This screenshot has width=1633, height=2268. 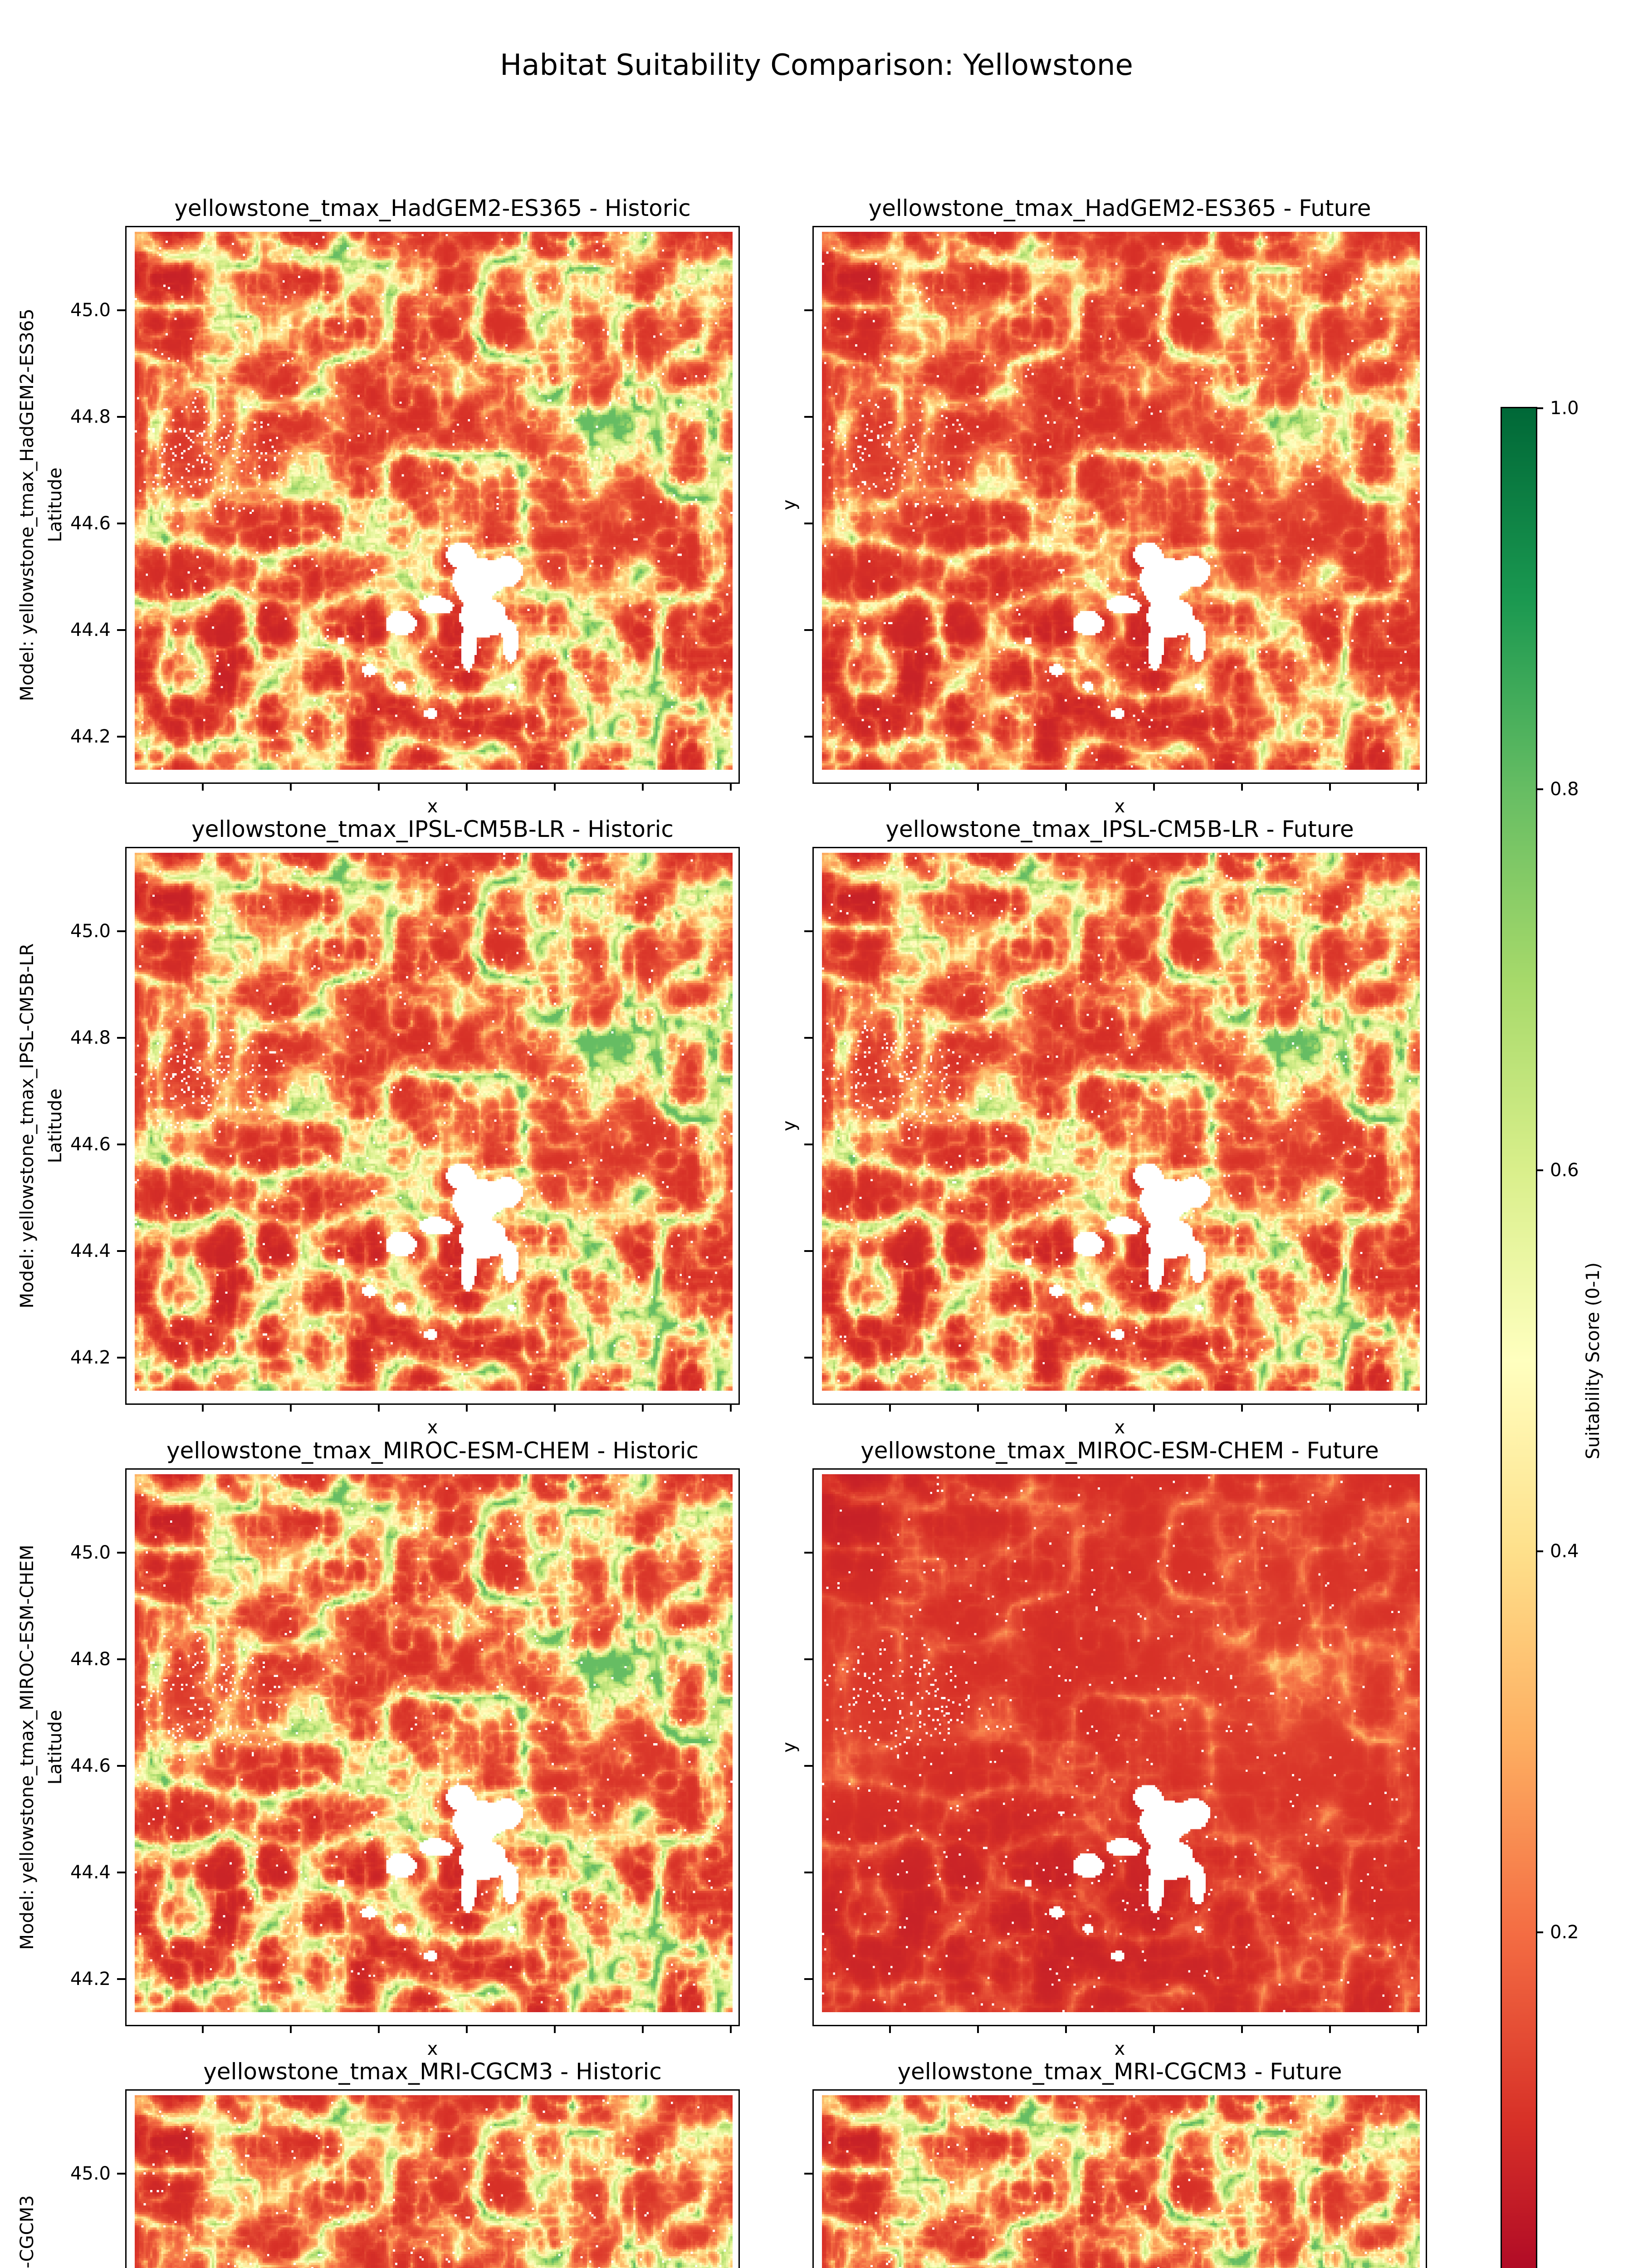 I want to click on colorbar-tick-label: 1.0, so click(x=1564, y=408).